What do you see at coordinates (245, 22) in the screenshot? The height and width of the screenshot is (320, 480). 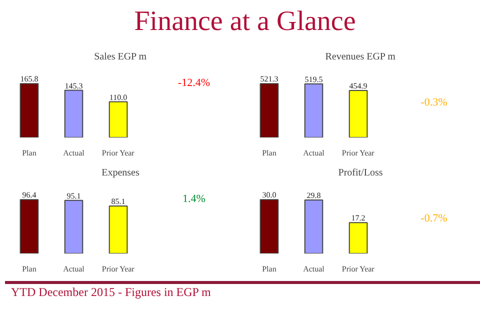 I see `text: Finance at a Glance` at bounding box center [245, 22].